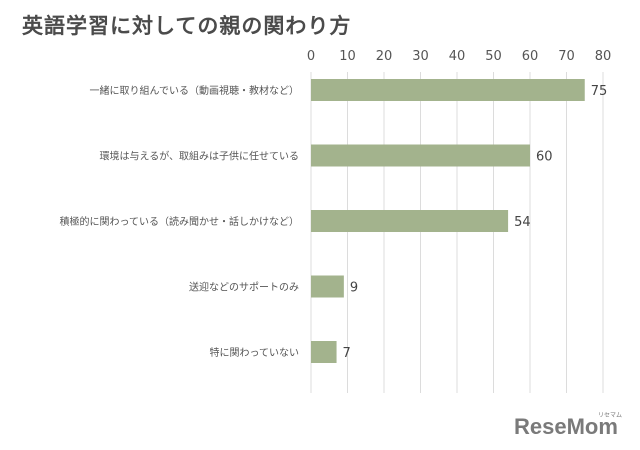 The width and height of the screenshot is (640, 450). What do you see at coordinates (603, 56) in the screenshot?
I see `x-tick-label: 80` at bounding box center [603, 56].